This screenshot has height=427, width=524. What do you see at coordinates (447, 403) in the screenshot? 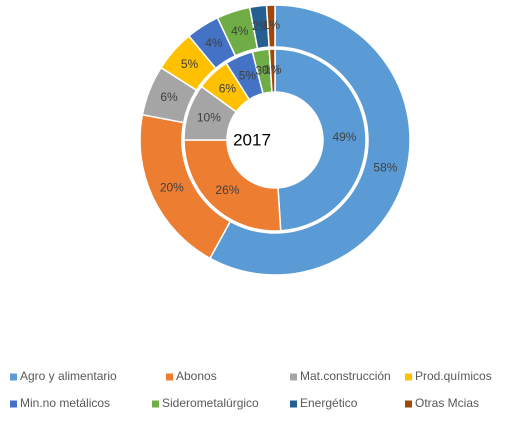
I see `legend-label: Otras Mcias` at bounding box center [447, 403].